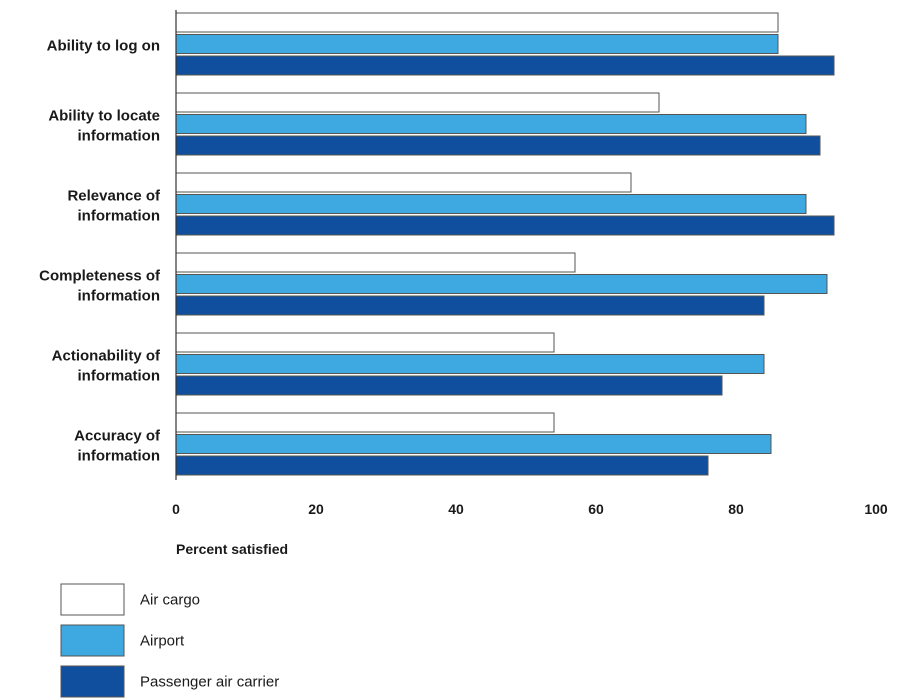 The image size is (902, 700). What do you see at coordinates (170, 600) in the screenshot?
I see `legend-label: Air cargo` at bounding box center [170, 600].